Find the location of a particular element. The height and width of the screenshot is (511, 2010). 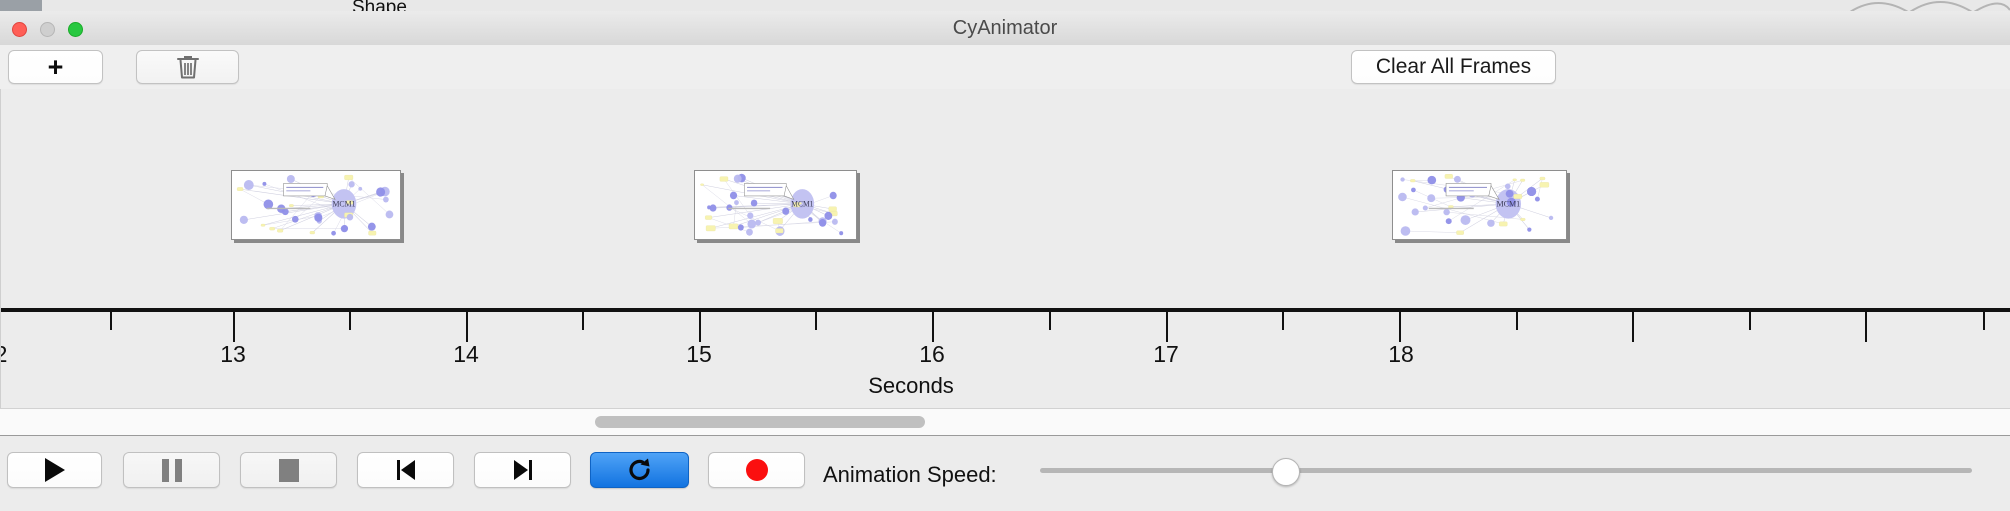

clear-all-frames-button: Clear All Frames is located at coordinates (1453, 67).